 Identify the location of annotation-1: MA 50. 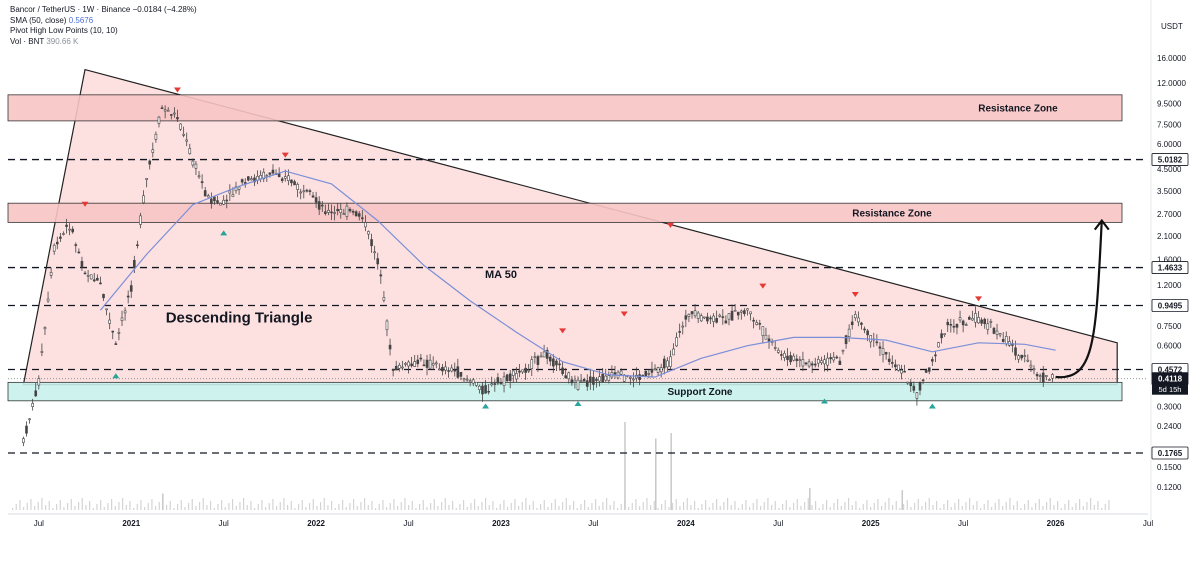
(501, 275).